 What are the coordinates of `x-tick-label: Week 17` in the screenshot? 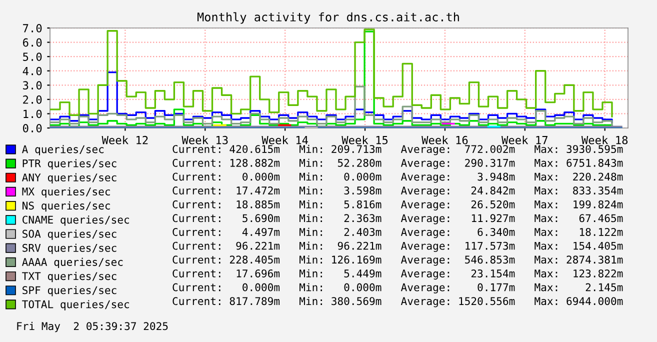 It's located at (524, 140).